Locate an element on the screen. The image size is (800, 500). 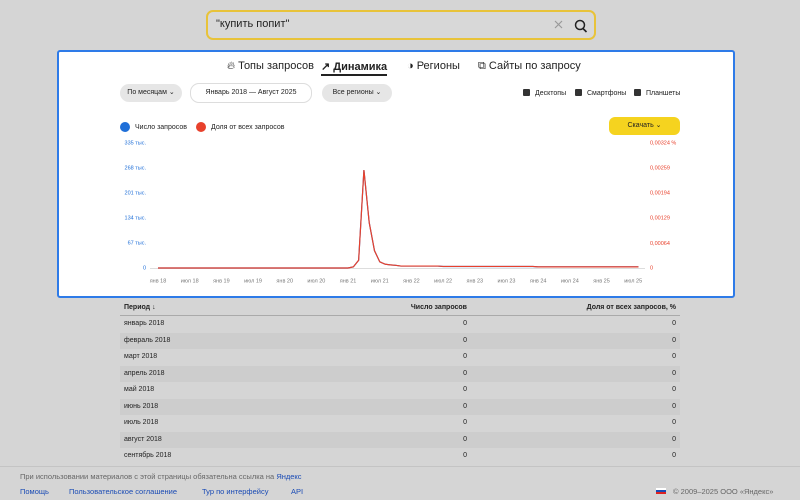
region-label: Все регионы is located at coordinates (353, 92).